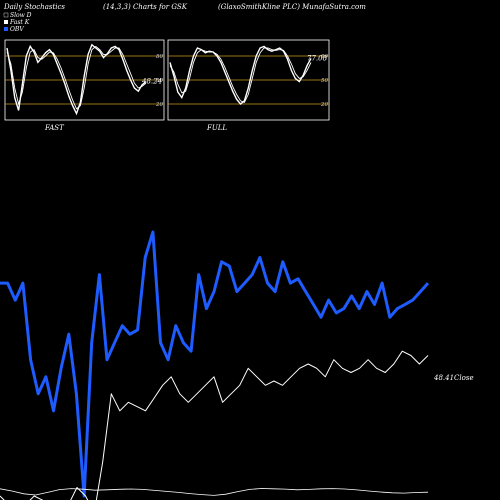 Image resolution: width=500 pixels, height=500 pixels. Describe the element at coordinates (216, 128) in the screenshot. I see `full-panel-caption: FULL` at that location.